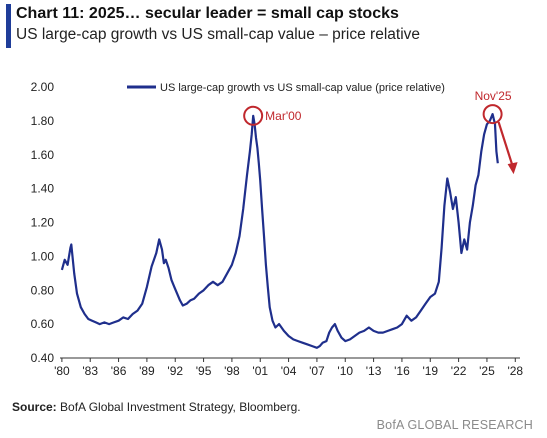 Image resolution: width=547 pixels, height=438 pixels. Describe the element at coordinates (454, 425) in the screenshot. I see `brand-footer: BofA GLOBAL RESEARCH` at that location.